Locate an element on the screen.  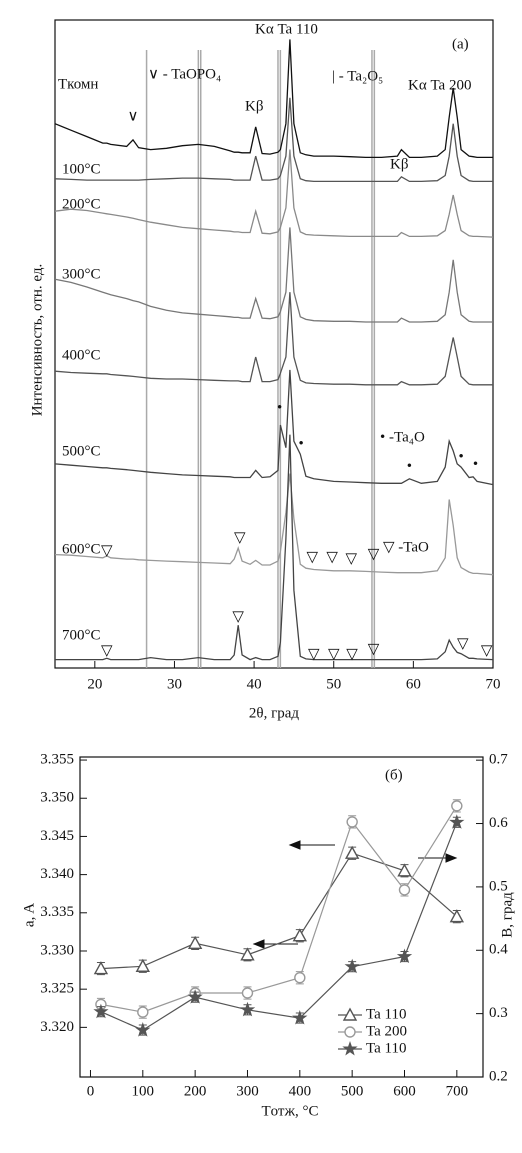
y-tick-label: 3.350 is located at coordinates (57, 798).